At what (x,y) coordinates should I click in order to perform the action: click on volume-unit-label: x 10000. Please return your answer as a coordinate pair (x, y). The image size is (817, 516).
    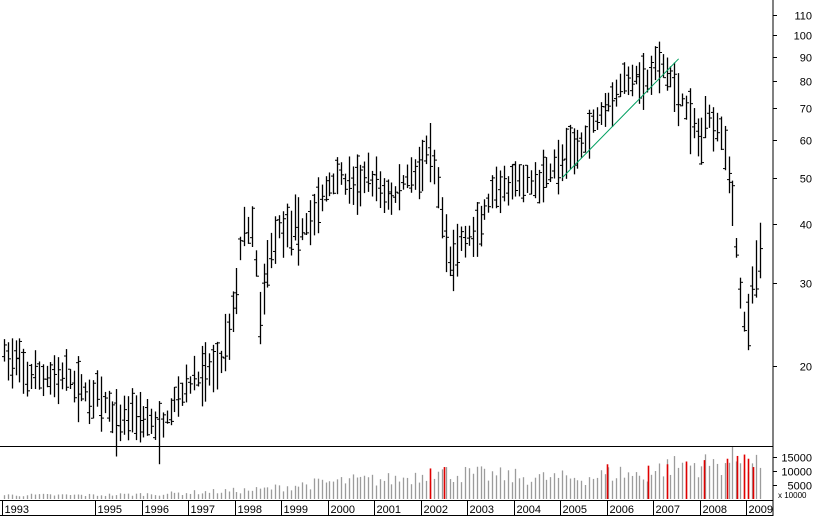
    Looking at the image, I should click on (792, 495).